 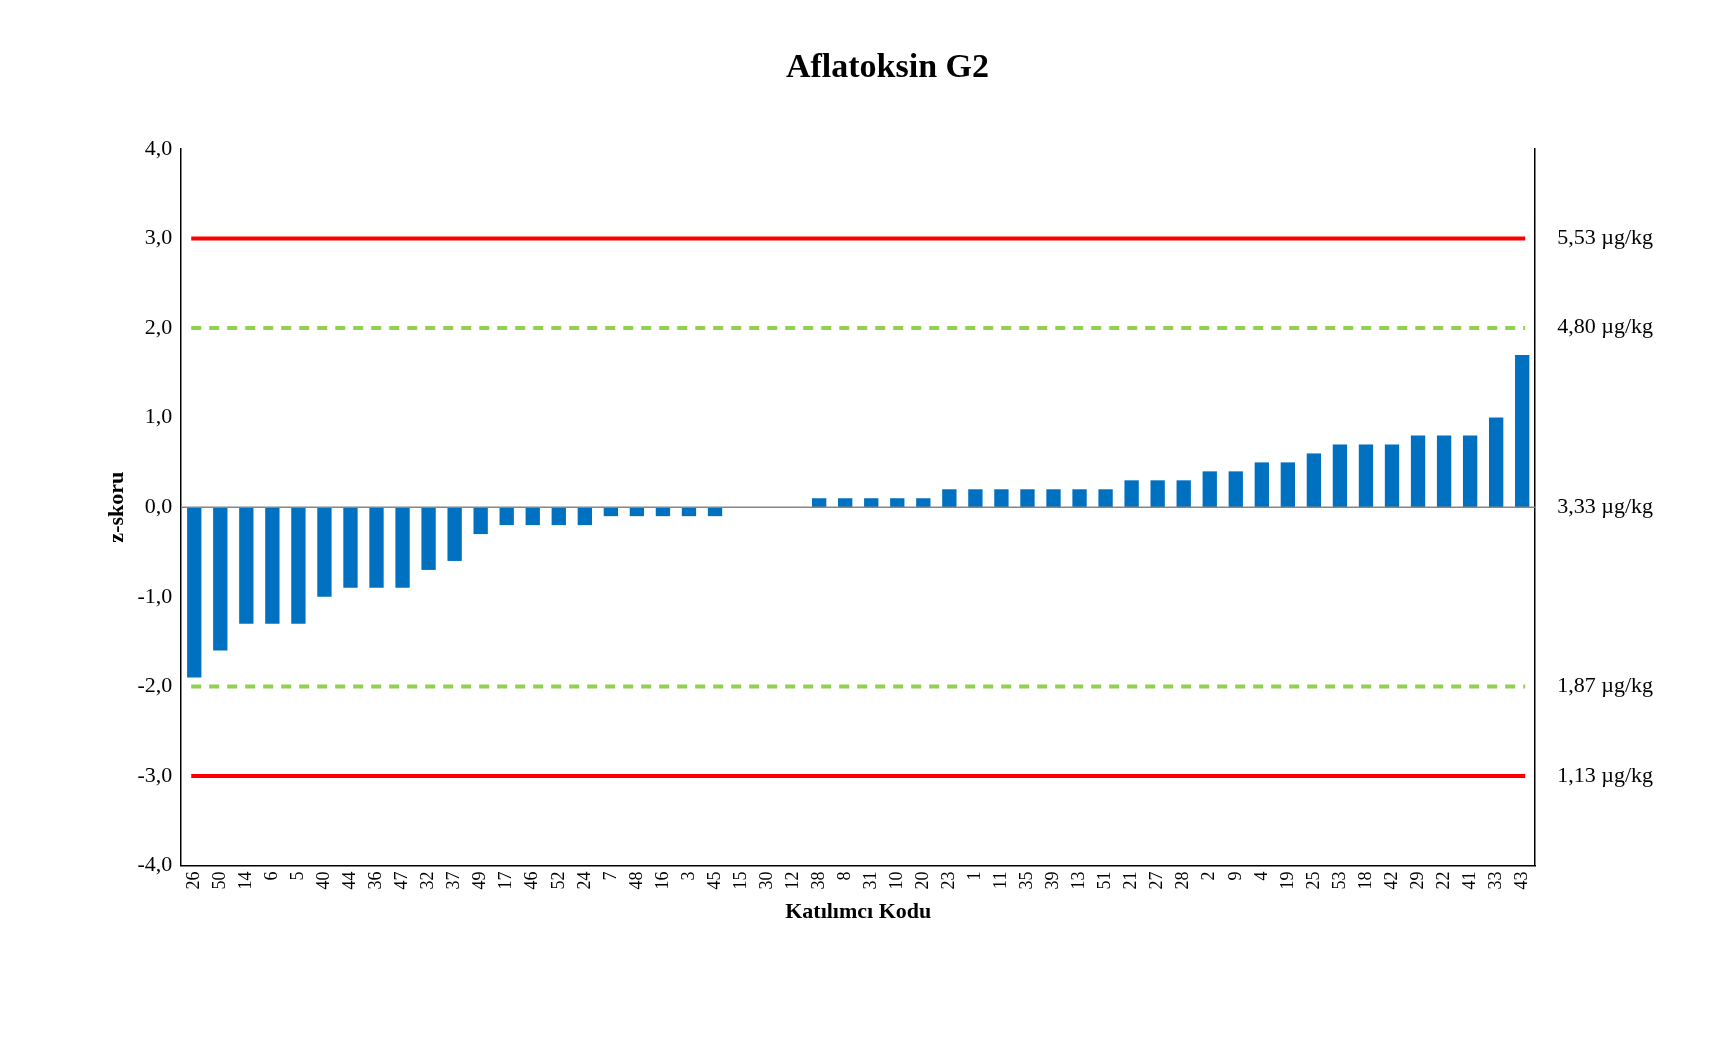 I want to click on x-tick-label: 39, so click(x=1052, y=880).